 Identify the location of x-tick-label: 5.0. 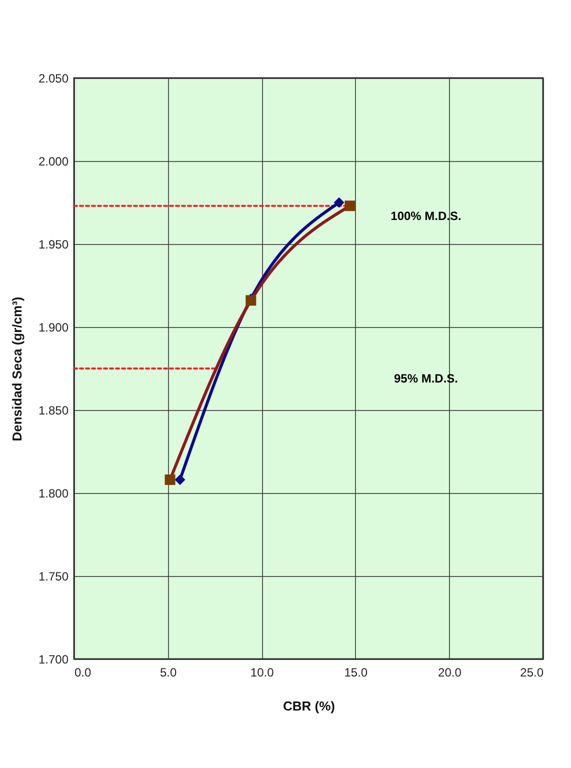
(168, 673).